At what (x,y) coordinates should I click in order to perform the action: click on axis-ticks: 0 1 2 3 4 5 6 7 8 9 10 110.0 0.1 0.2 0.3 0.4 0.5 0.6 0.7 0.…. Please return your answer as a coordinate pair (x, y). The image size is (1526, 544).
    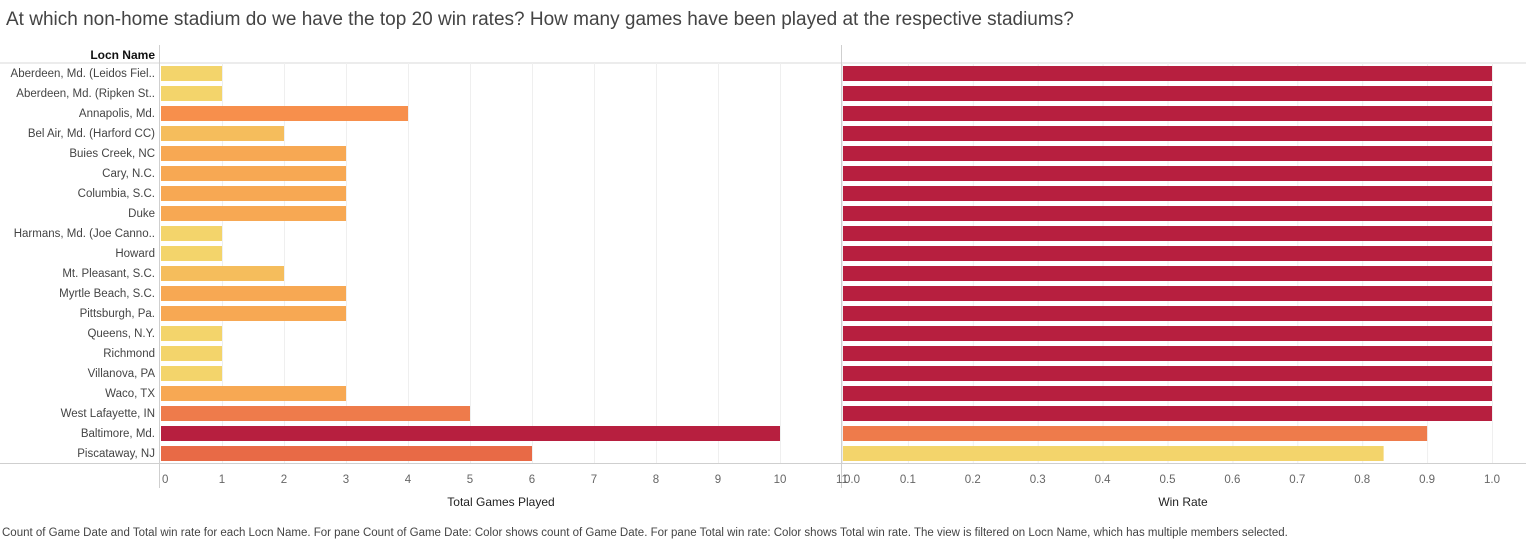
    Looking at the image, I should click on (831, 480).